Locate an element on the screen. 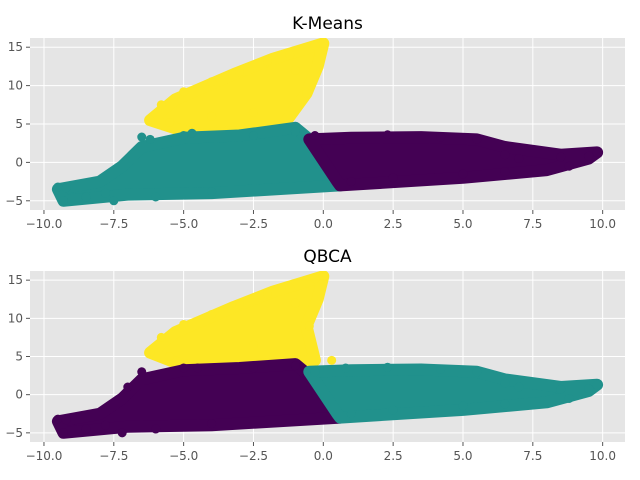 Image resolution: width=640 pixels, height=480 pixels. x-tick-label: 2.5 is located at coordinates (393, 456).